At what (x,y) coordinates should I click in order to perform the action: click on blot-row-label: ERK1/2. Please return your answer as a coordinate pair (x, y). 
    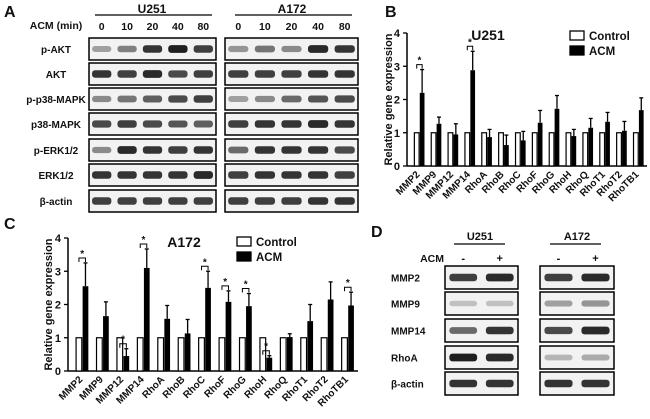
    Looking at the image, I should click on (55, 176).